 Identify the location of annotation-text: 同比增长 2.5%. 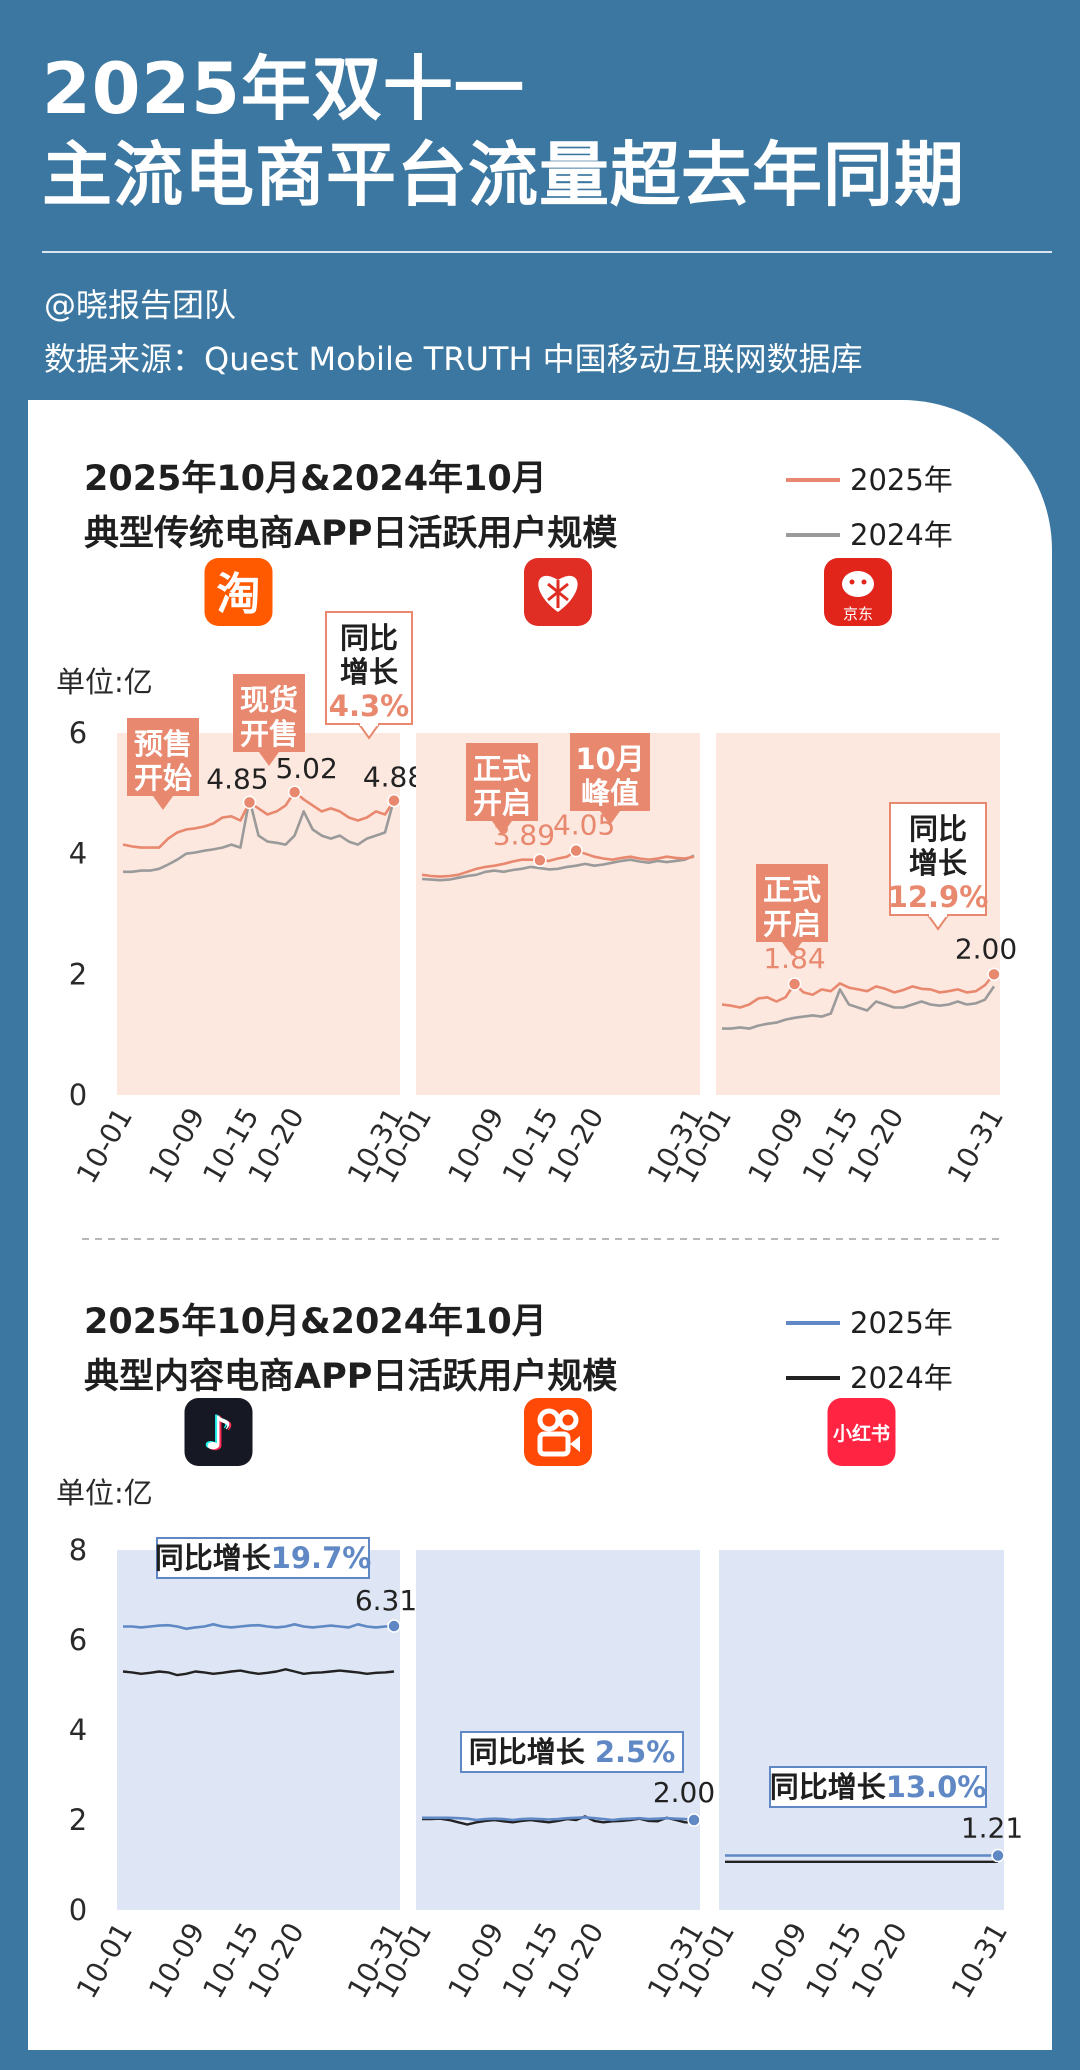
(572, 1752).